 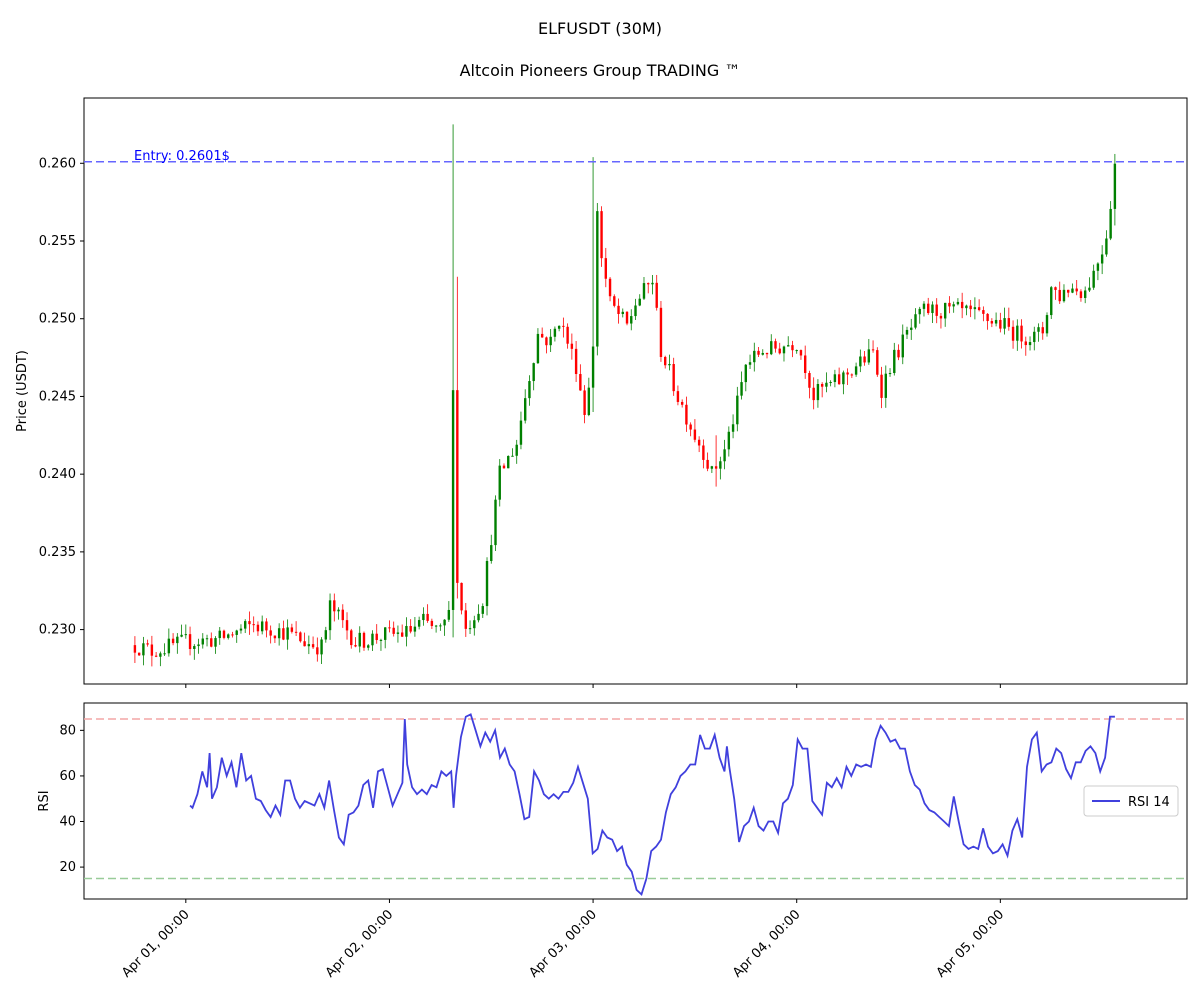 I want to click on x-tick-label: Apr 04, 00:00, so click(x=766, y=943).